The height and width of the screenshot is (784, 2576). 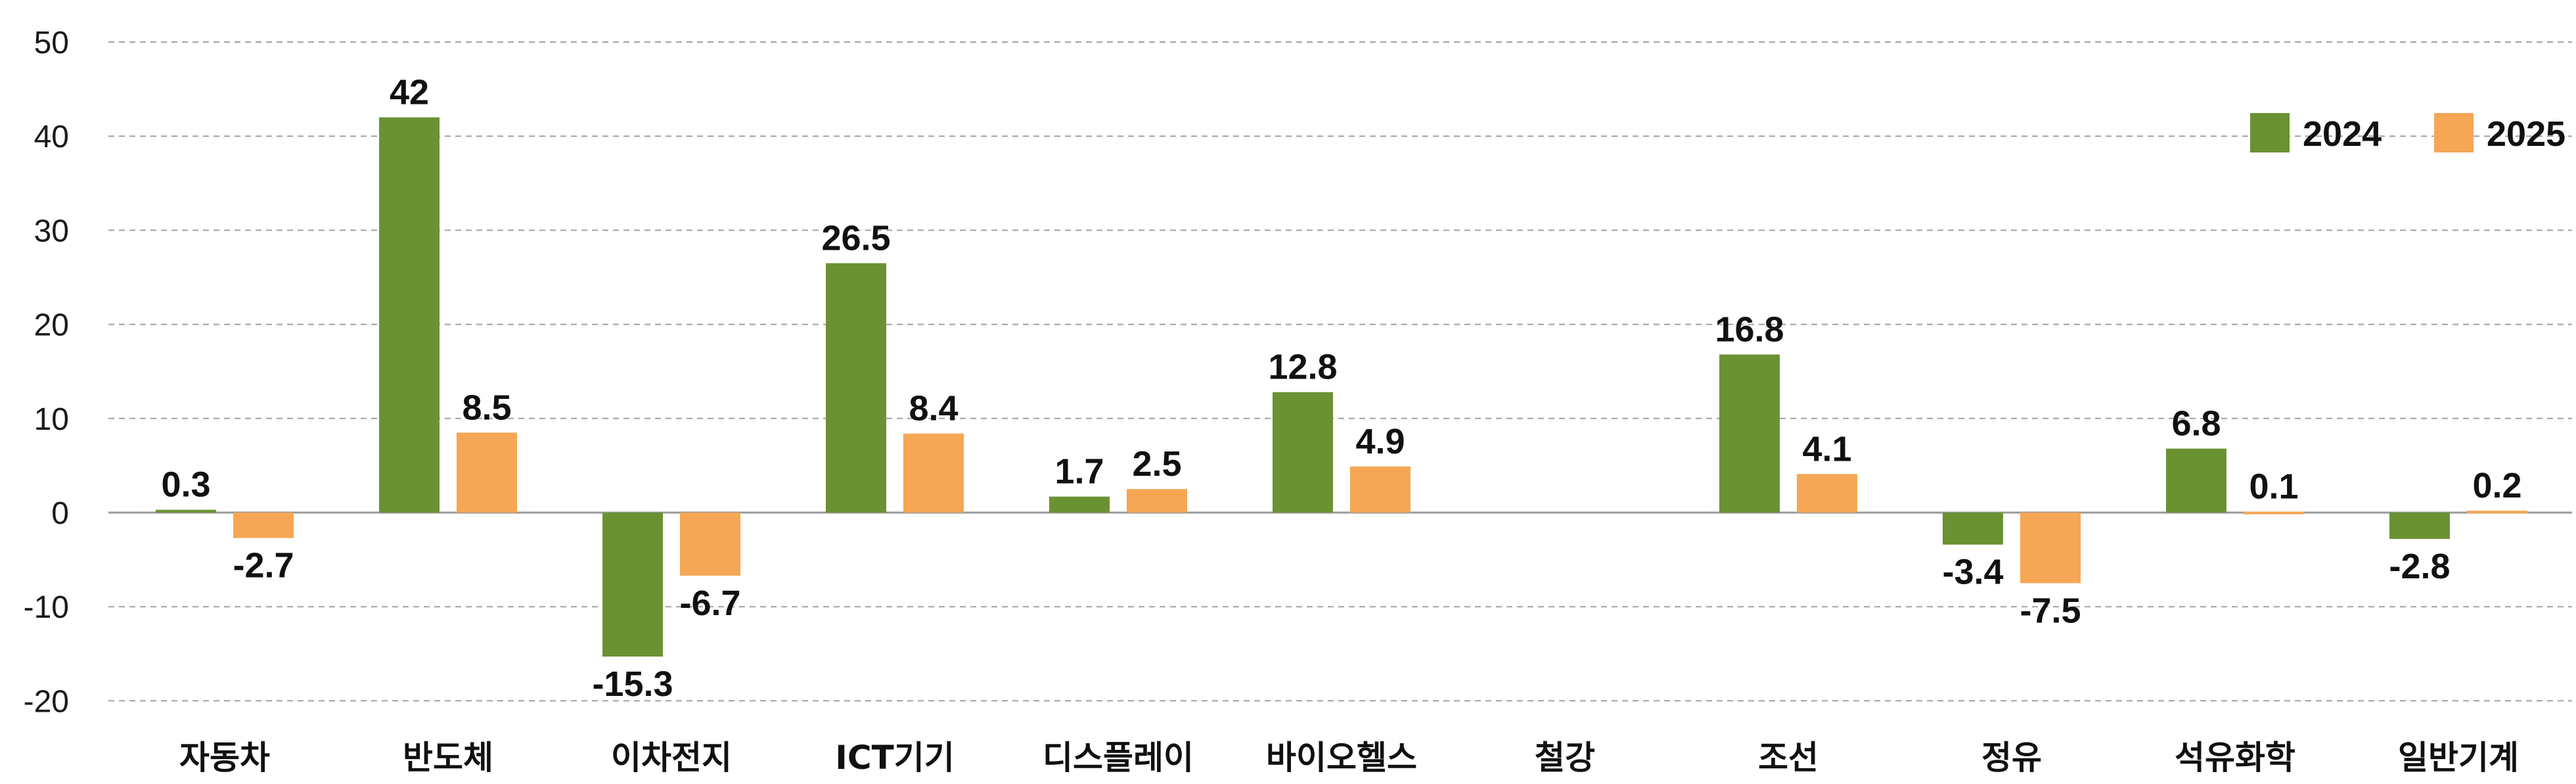 I want to click on data-label: -2.7, so click(x=263, y=566).